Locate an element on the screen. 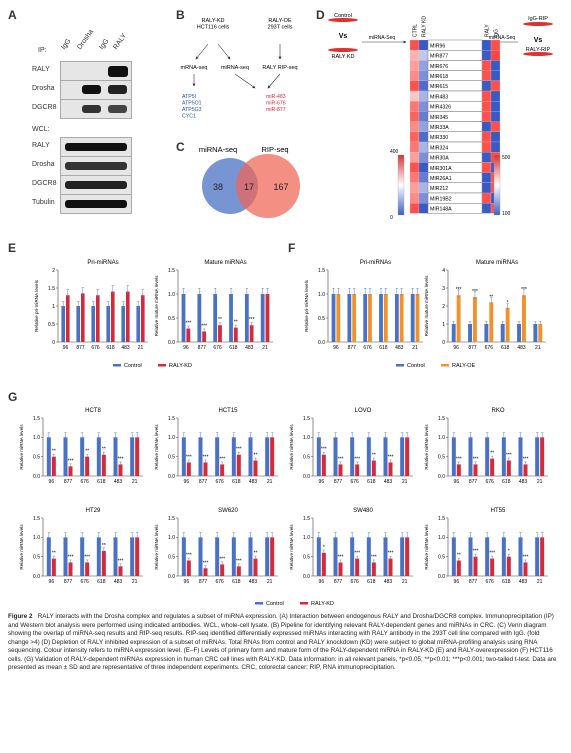 The width and height of the screenshot is (571, 753). heatmap-row-label: MIR26A1 is located at coordinates (441, 179).